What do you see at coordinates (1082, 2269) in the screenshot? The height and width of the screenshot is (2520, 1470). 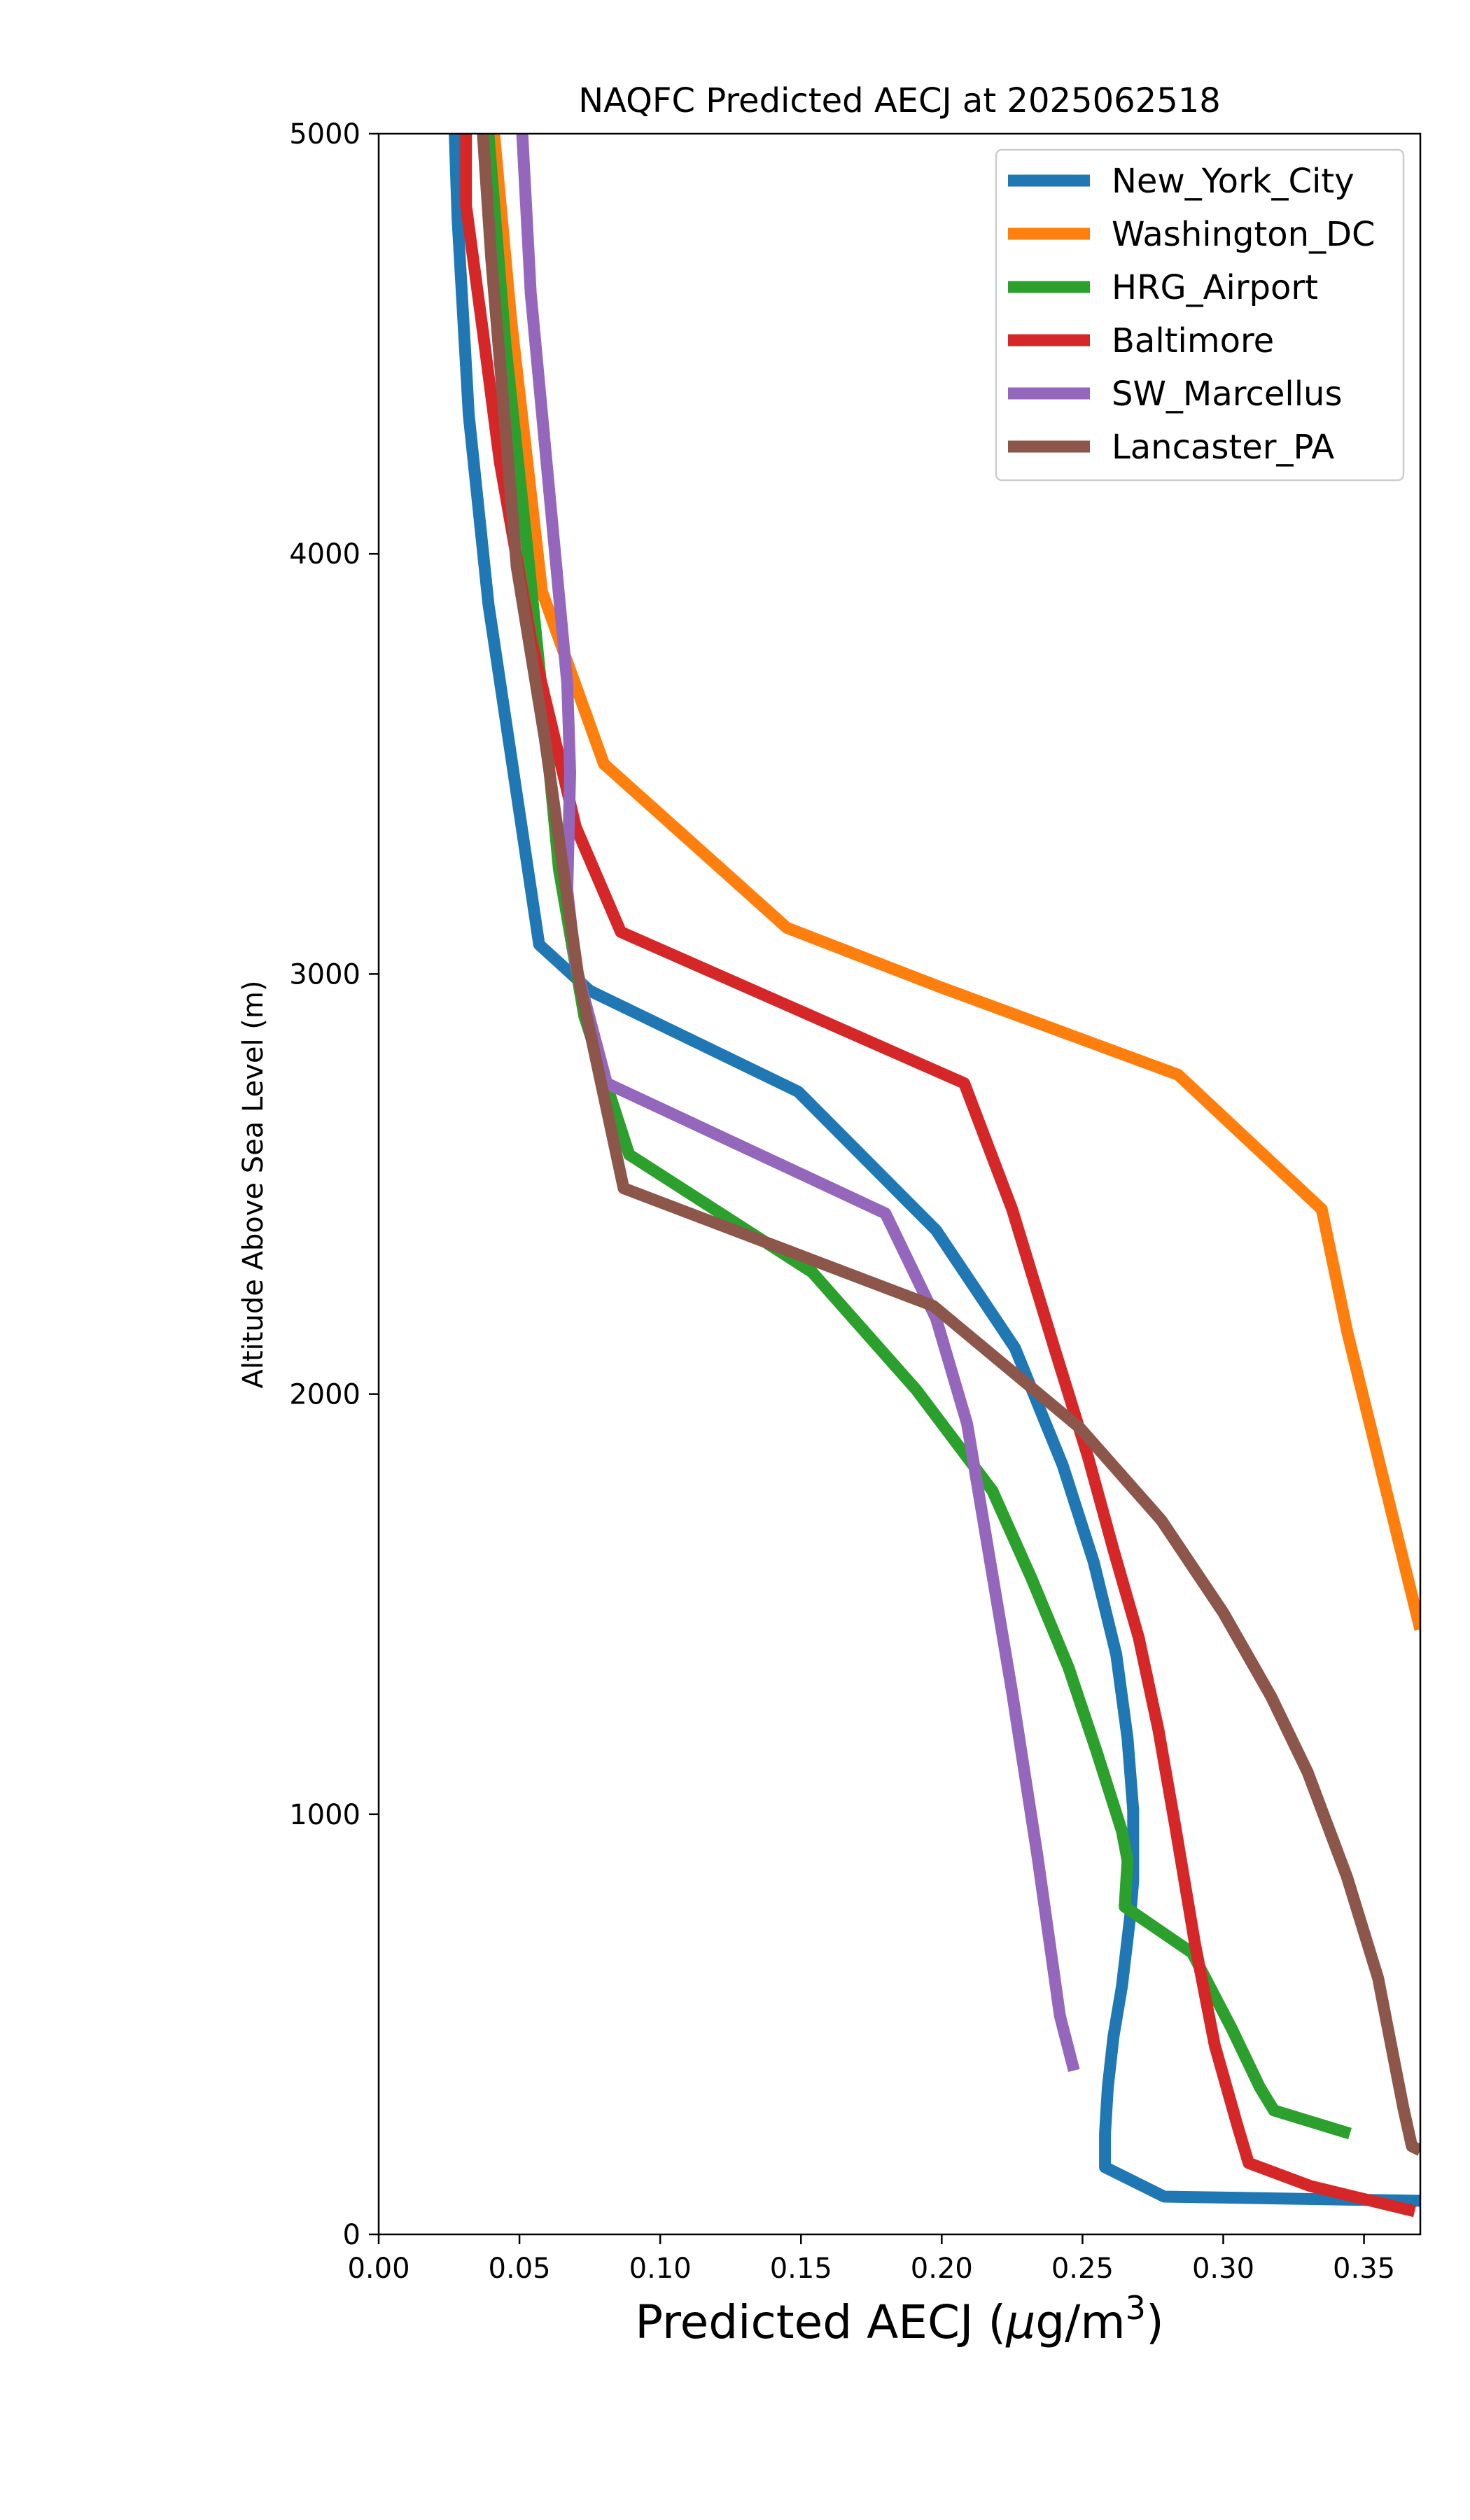 I see `x-tick-label: 0.25` at bounding box center [1082, 2269].